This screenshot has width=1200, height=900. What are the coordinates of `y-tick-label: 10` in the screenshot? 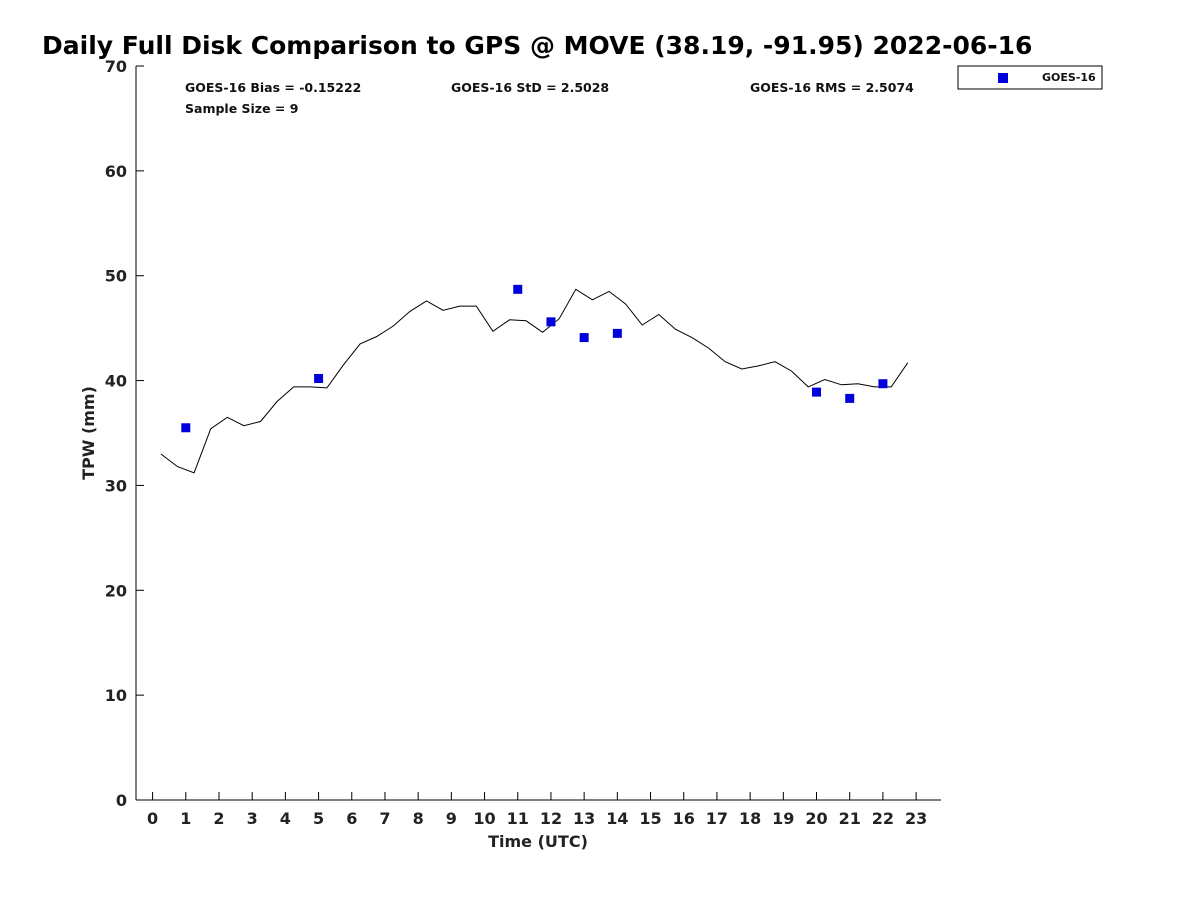 It's located at (116, 695).